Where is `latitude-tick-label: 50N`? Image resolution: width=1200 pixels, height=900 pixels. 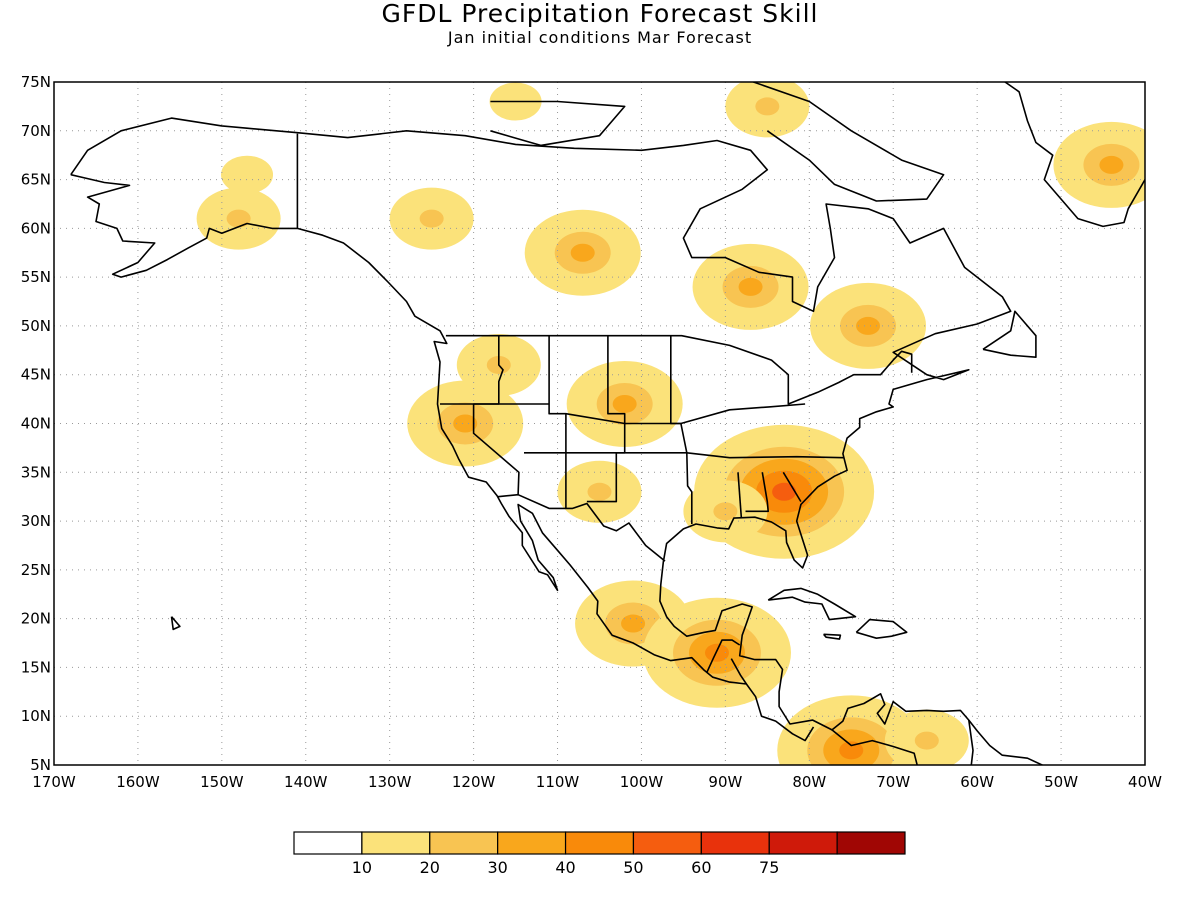
latitude-tick-label: 50N is located at coordinates (36, 326).